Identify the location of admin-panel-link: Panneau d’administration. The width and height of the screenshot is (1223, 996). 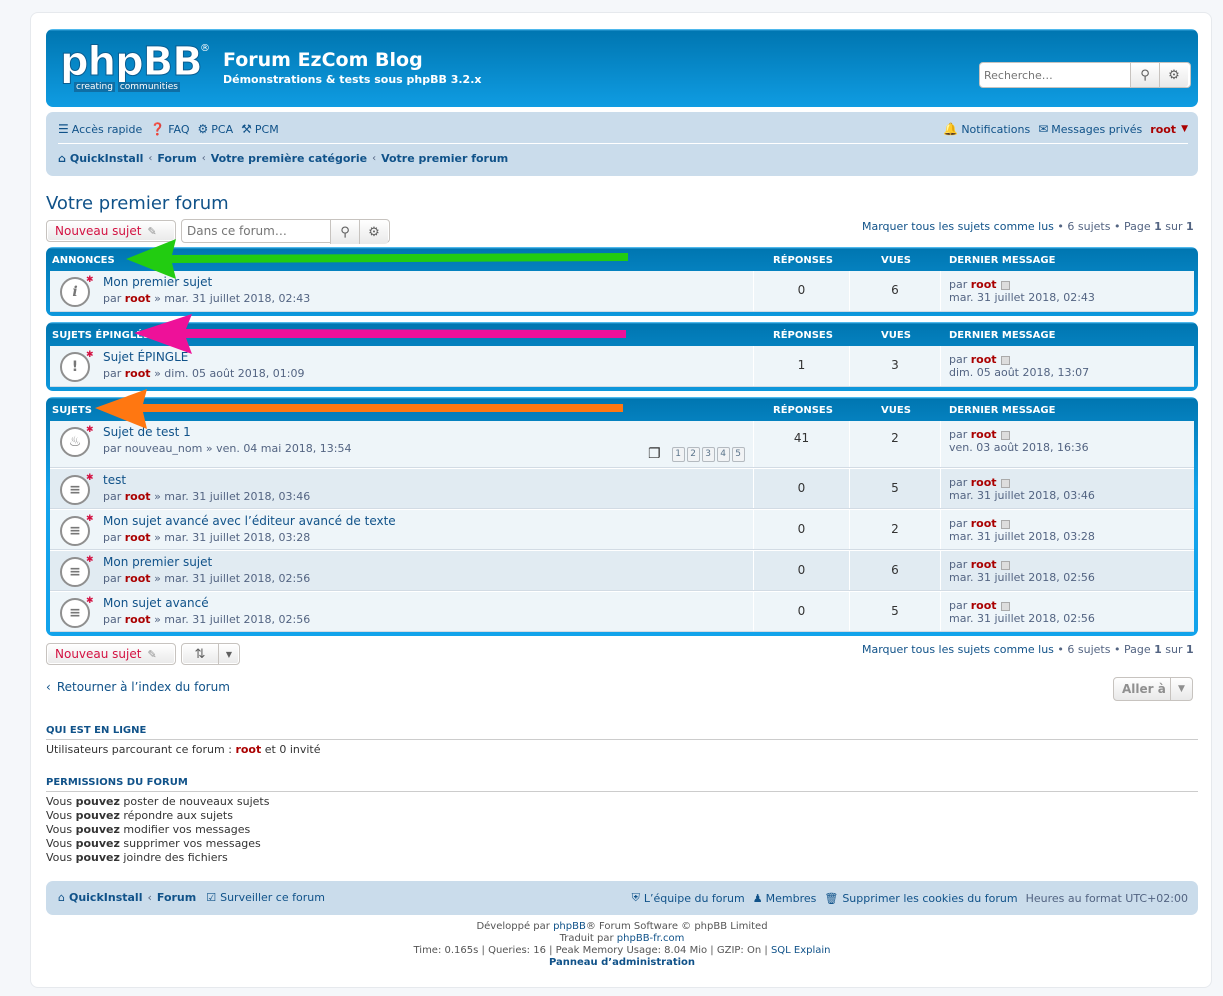
(622, 962).